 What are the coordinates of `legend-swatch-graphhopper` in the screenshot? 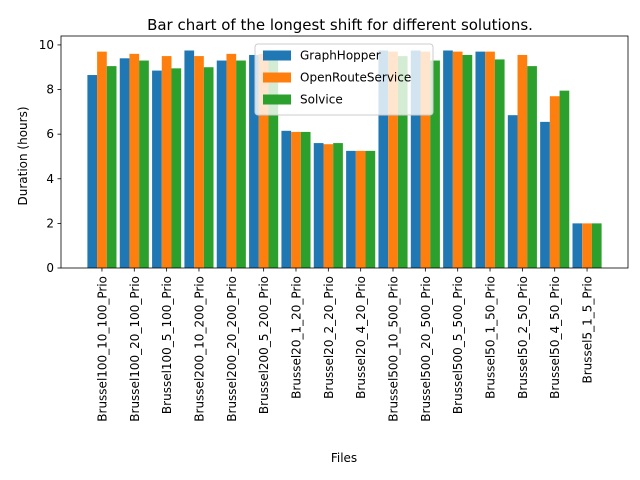 It's located at (277, 55).